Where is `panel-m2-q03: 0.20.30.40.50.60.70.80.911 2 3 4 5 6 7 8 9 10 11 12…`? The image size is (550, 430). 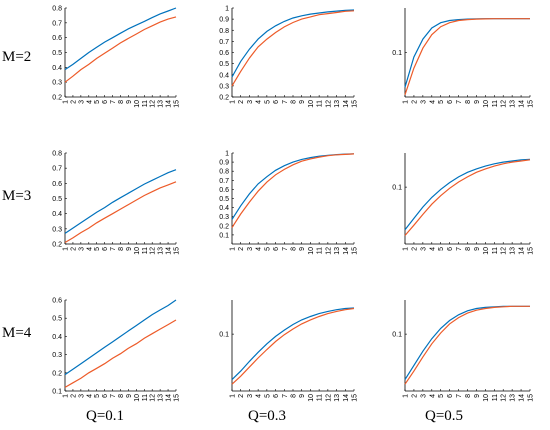
panel-m2-q03: 0.20.30.40.50.60.70.80.911 2 3 4 5 6 7 8 9 10 11 12… is located at coordinates (288, 57).